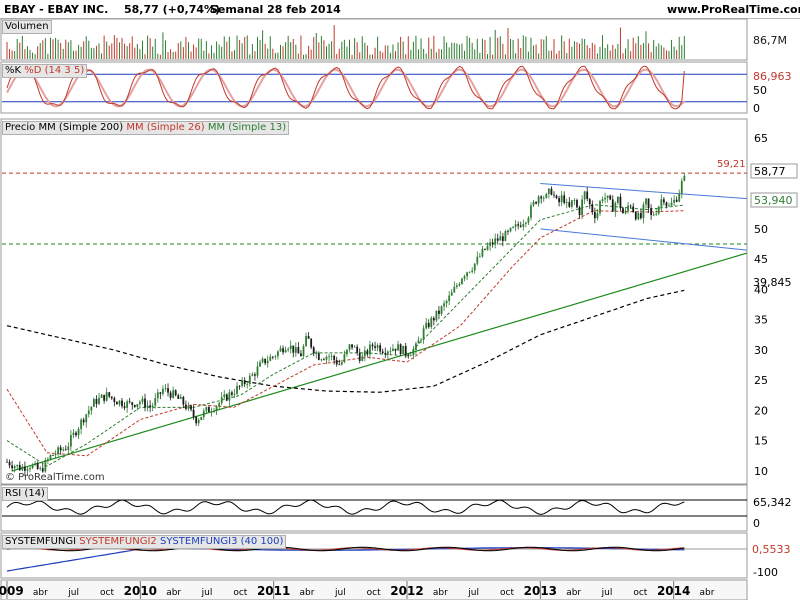  I want to click on instrument-title: EBAY - EBAY INC., so click(56, 9).